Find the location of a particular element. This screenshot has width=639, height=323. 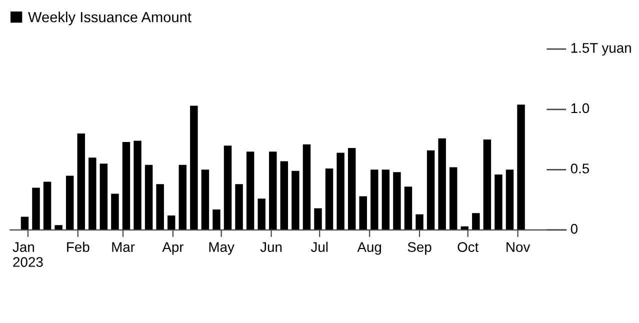

x-tick-label: Feb is located at coordinates (78, 247).